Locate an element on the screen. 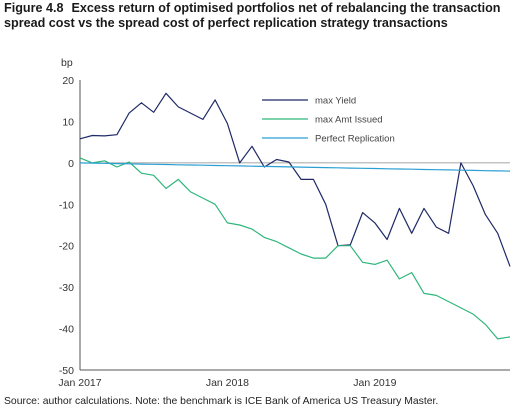 The width and height of the screenshot is (516, 414). y-tick-label: -50 is located at coordinates (66, 371).